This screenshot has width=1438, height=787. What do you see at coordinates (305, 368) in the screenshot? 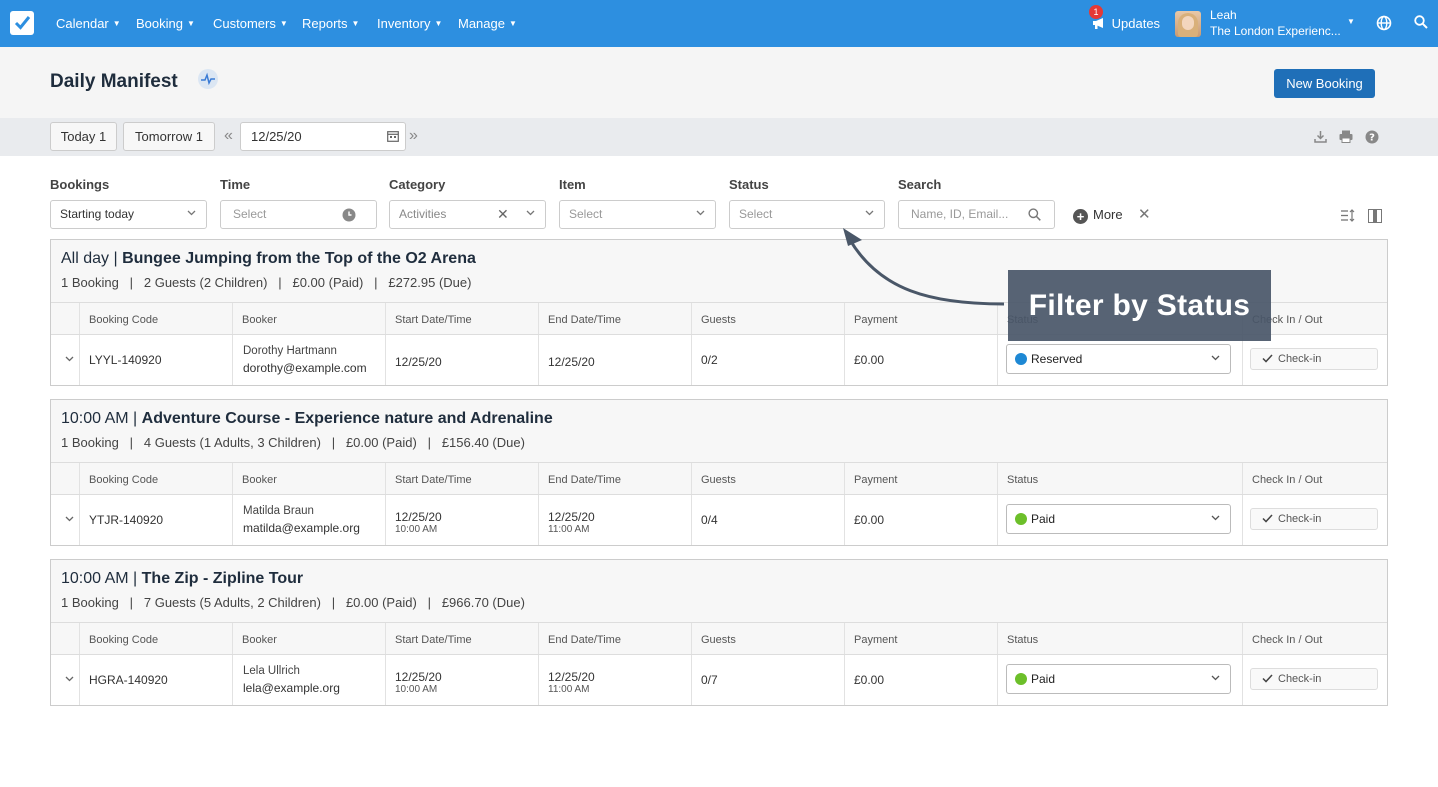
I see `booker-email: dorothy@example.com` at bounding box center [305, 368].